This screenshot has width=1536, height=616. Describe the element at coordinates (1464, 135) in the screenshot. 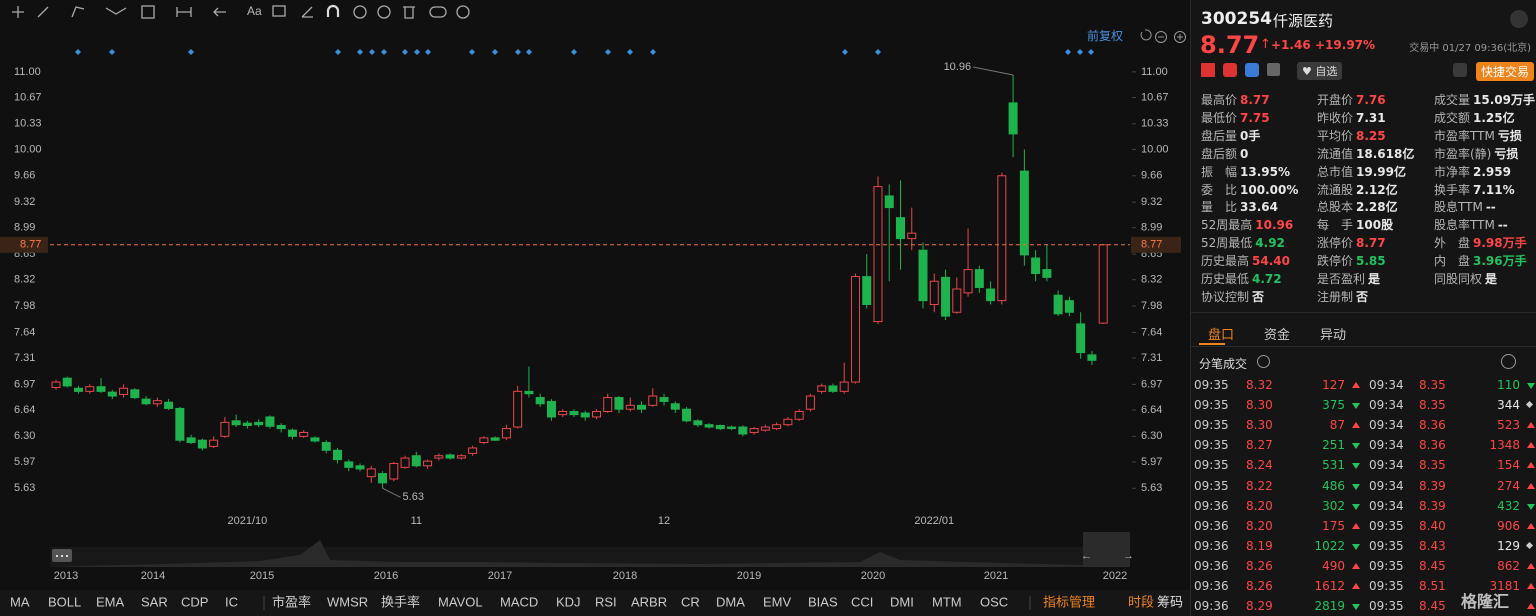

I see `stat-label: 市盈率TTM` at that location.